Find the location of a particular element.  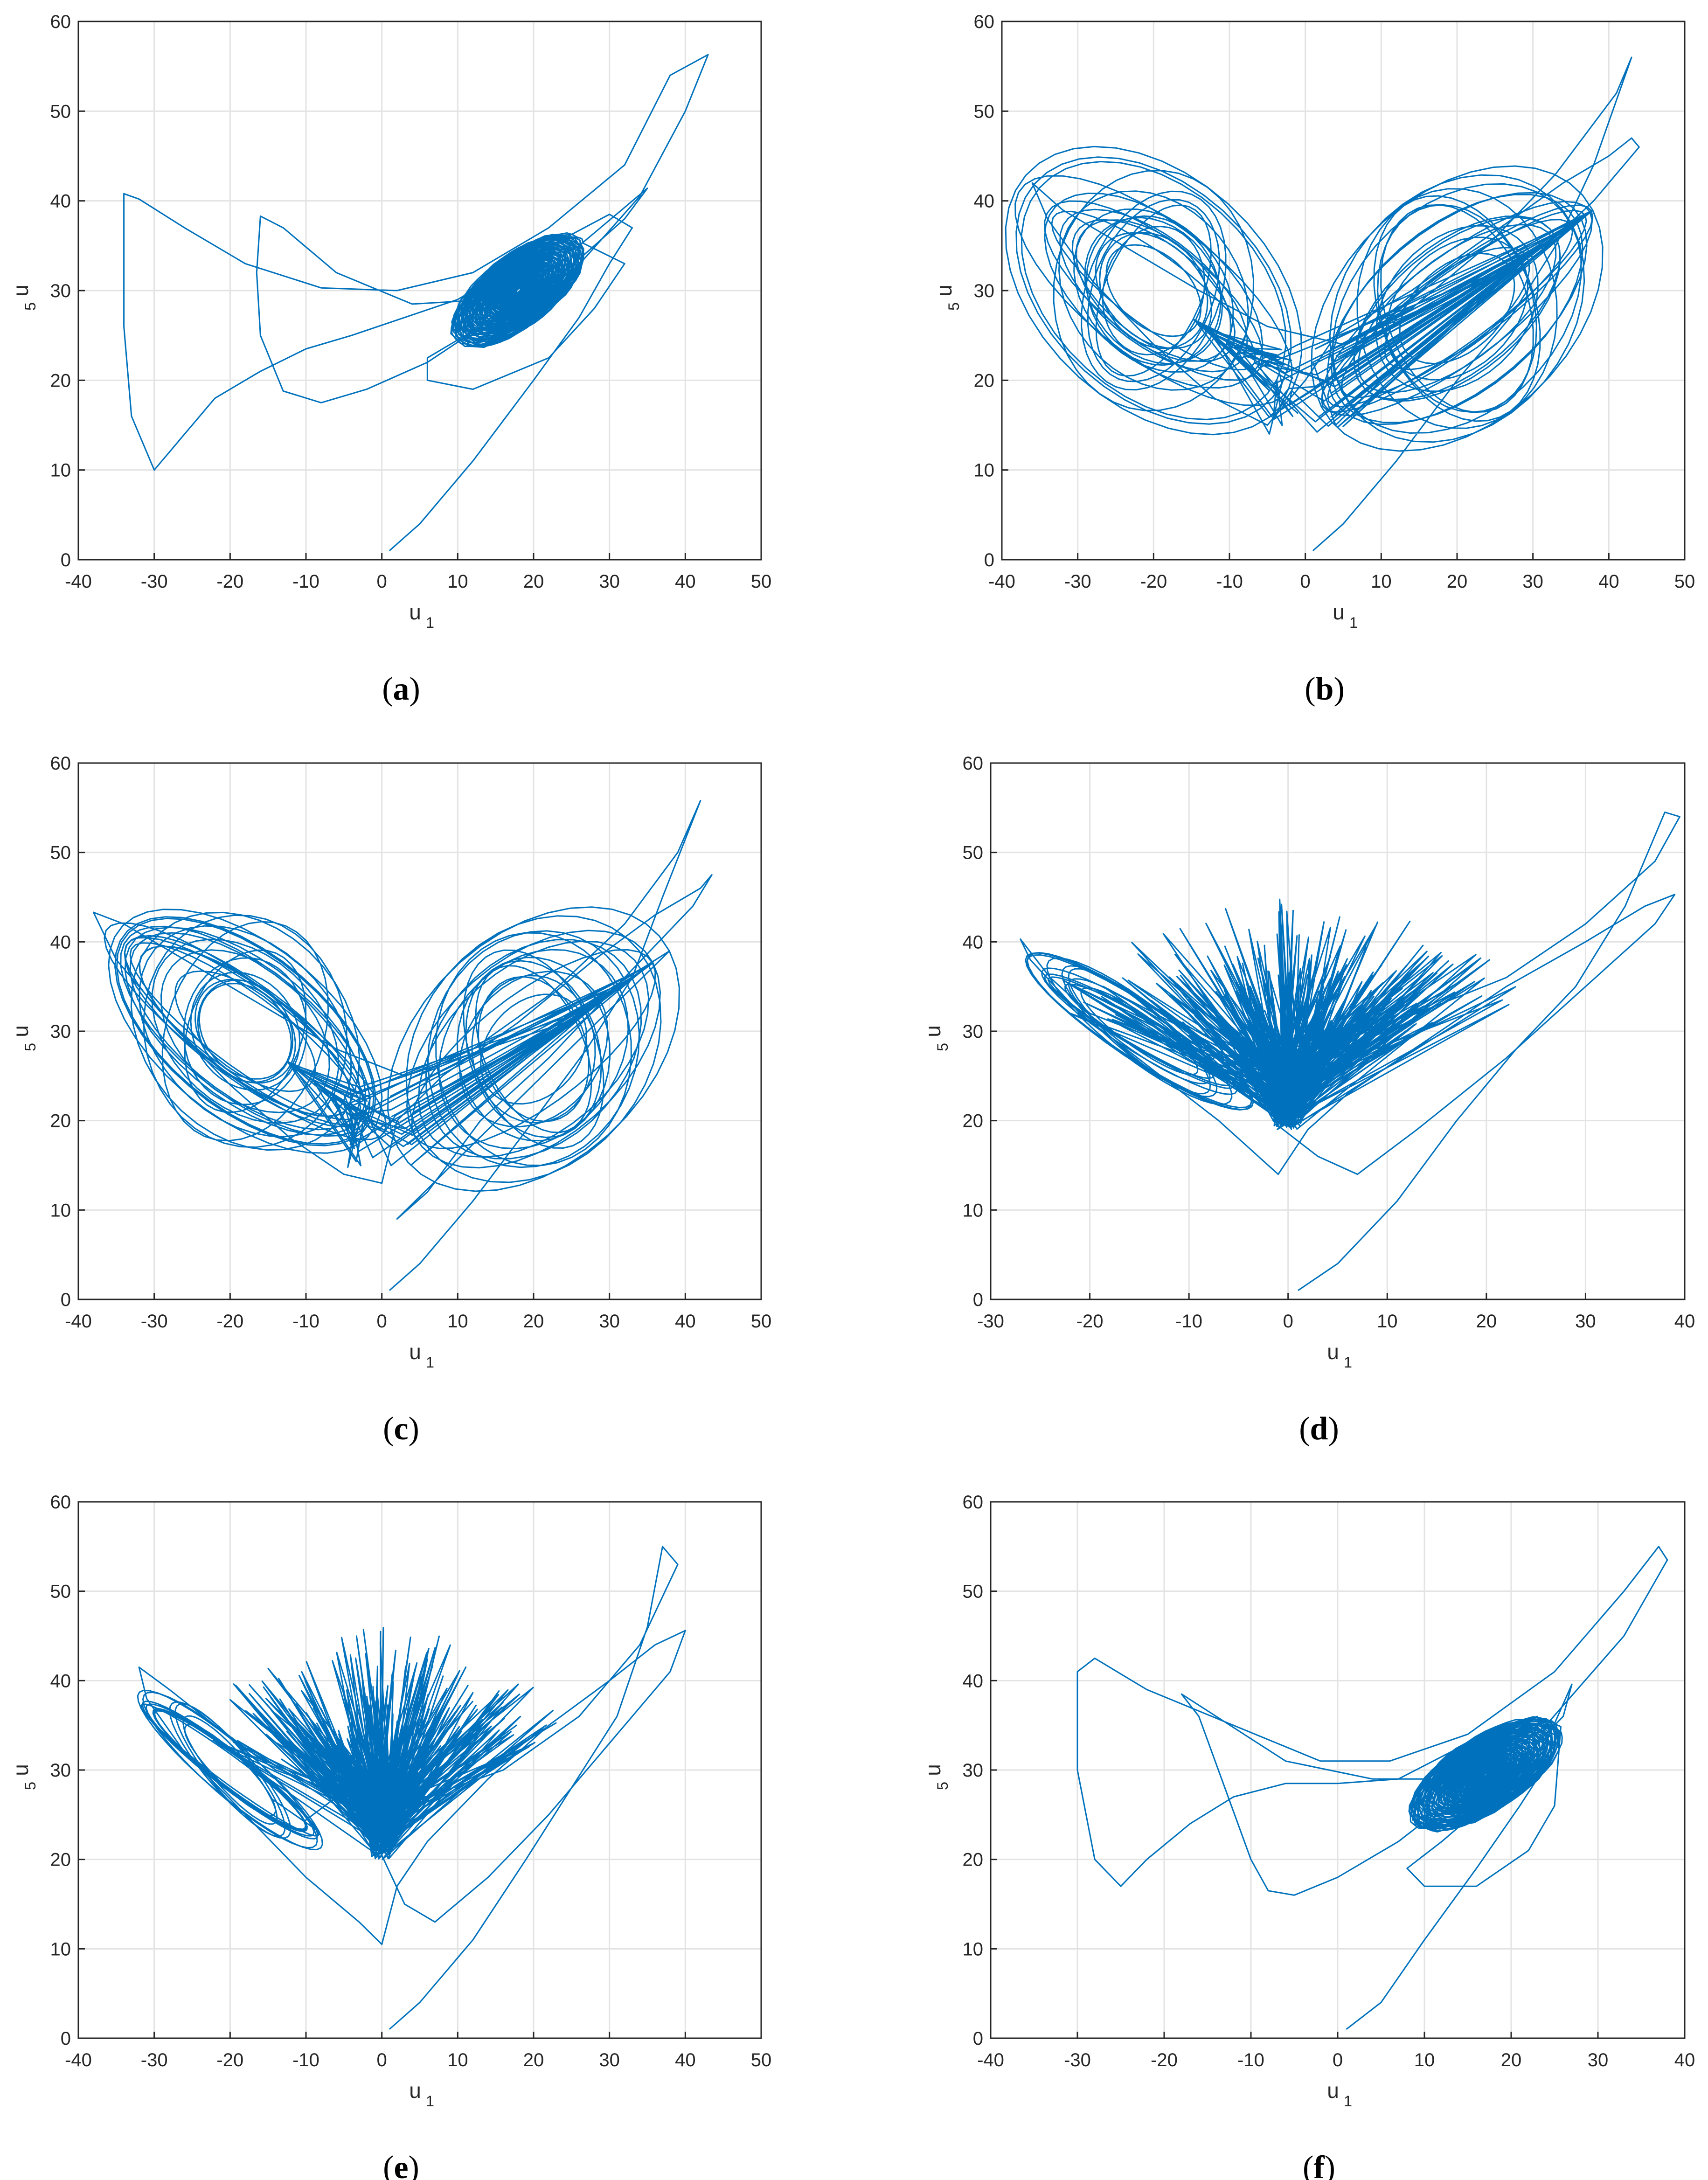

panel-caption: (a) is located at coordinates (401, 689).